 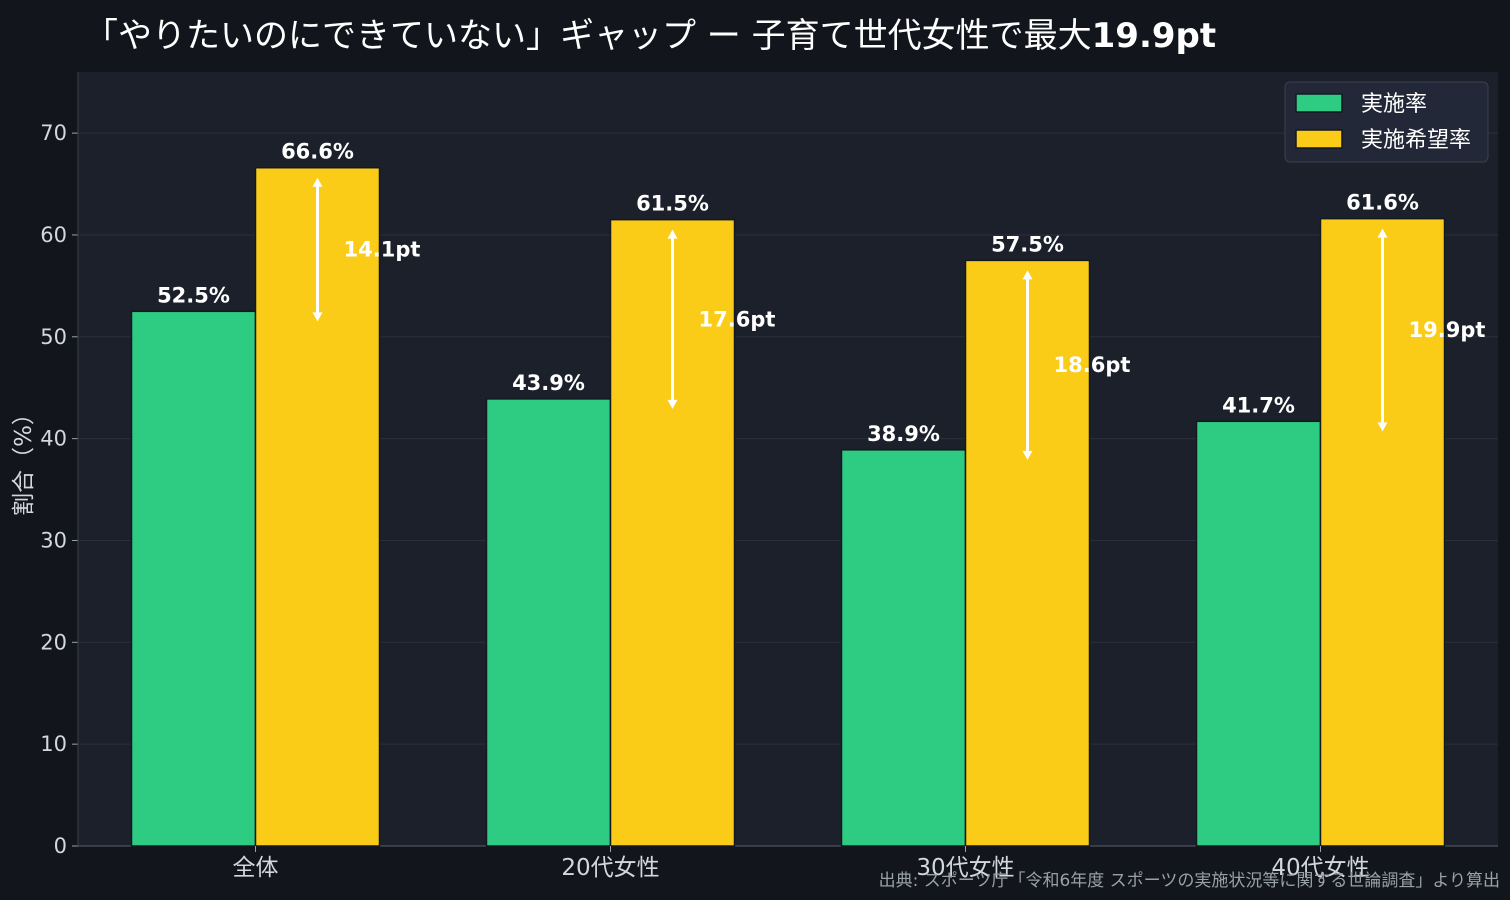 I want to click on legend-label: 実施希望率, so click(x=1416, y=140).